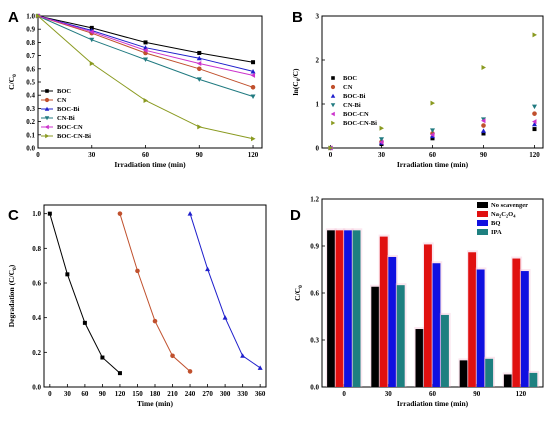 This screenshot has width=550, height=421. Describe the element at coordinates (66, 114) in the screenshot. I see `legend: BOC CN BOC-Bi CN-Bi BOC-CN BOC-CN-Bi` at that location.